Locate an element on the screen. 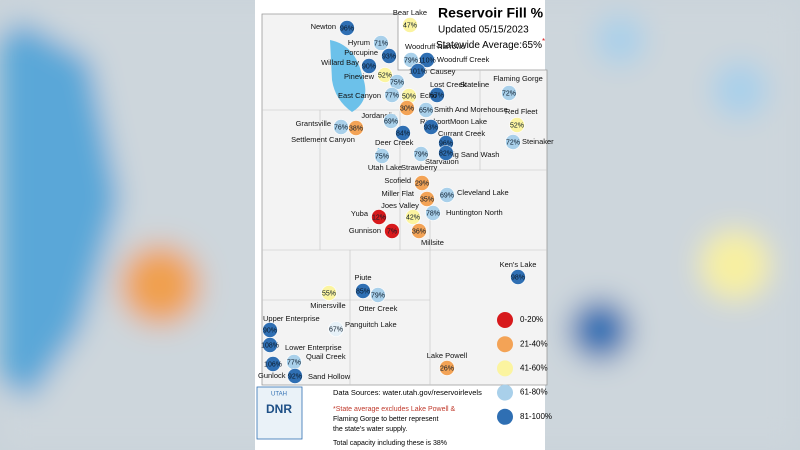 The width and height of the screenshot is (800, 450). reservoir-name: Utah Lake is located at coordinates (385, 167).